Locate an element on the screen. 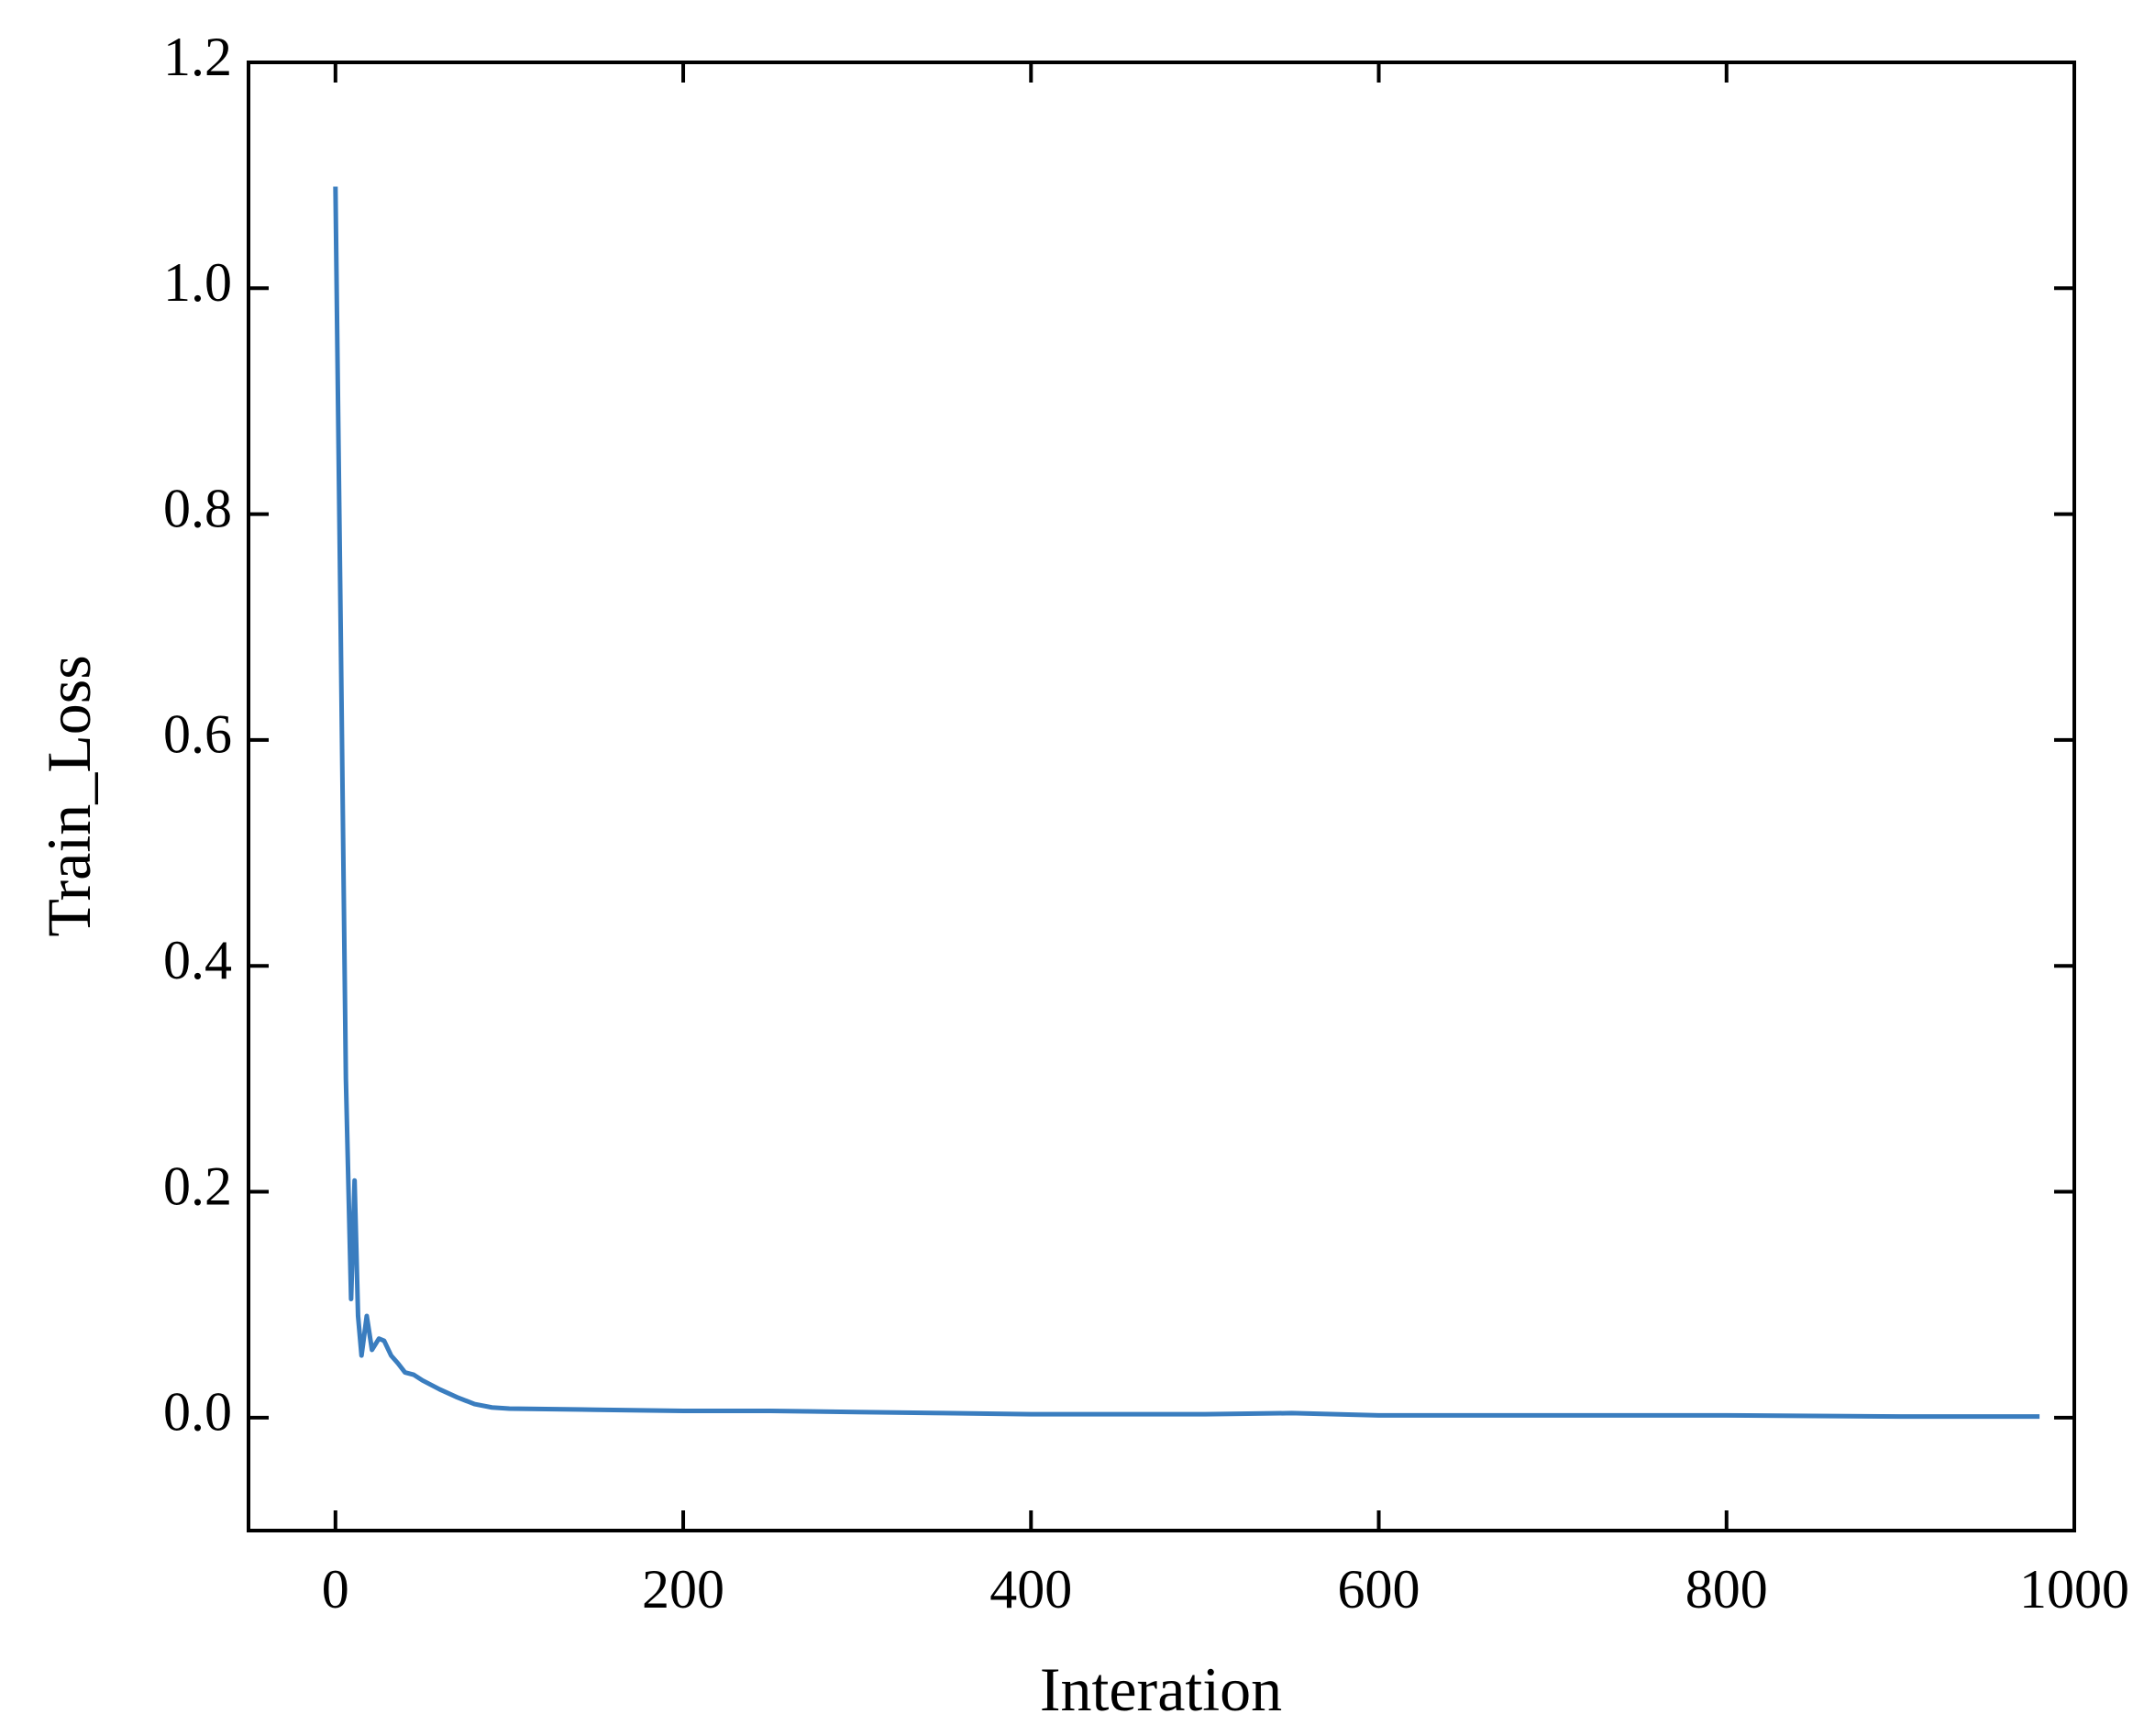 The height and width of the screenshot is (1736, 2155). y-tick-label: 1.0 is located at coordinates (197, 282).